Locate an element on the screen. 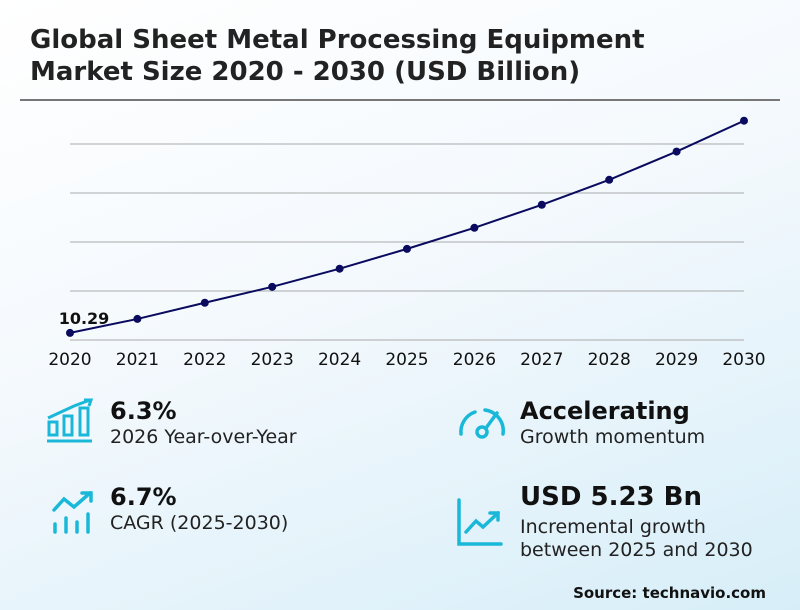 Image resolution: width=800 pixels, height=610 pixels. data-label: 10.29 is located at coordinates (84, 318).